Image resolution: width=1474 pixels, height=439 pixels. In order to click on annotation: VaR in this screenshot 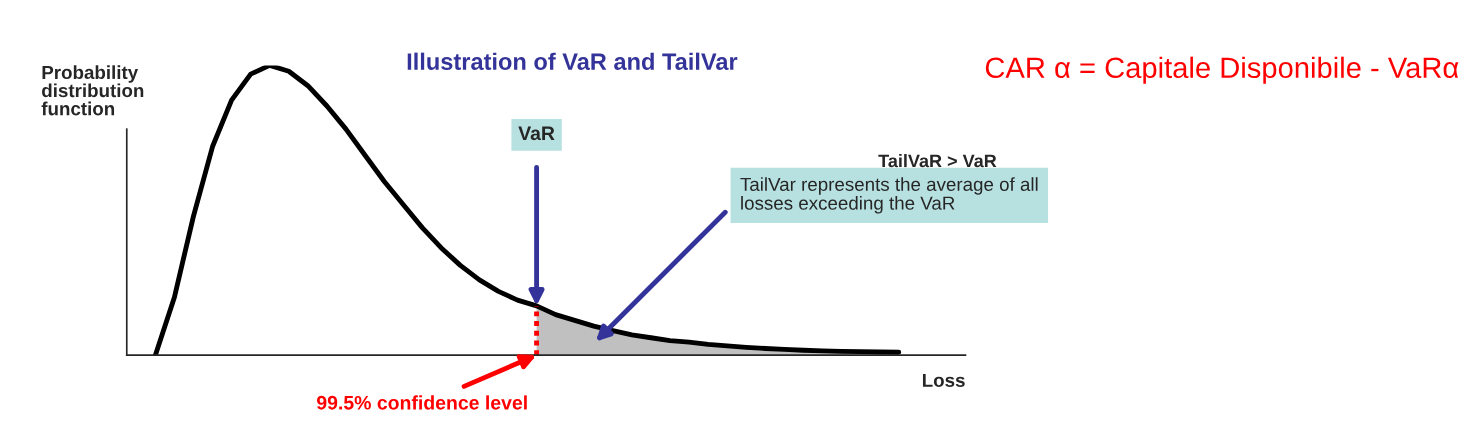, I will do `click(536, 133)`.